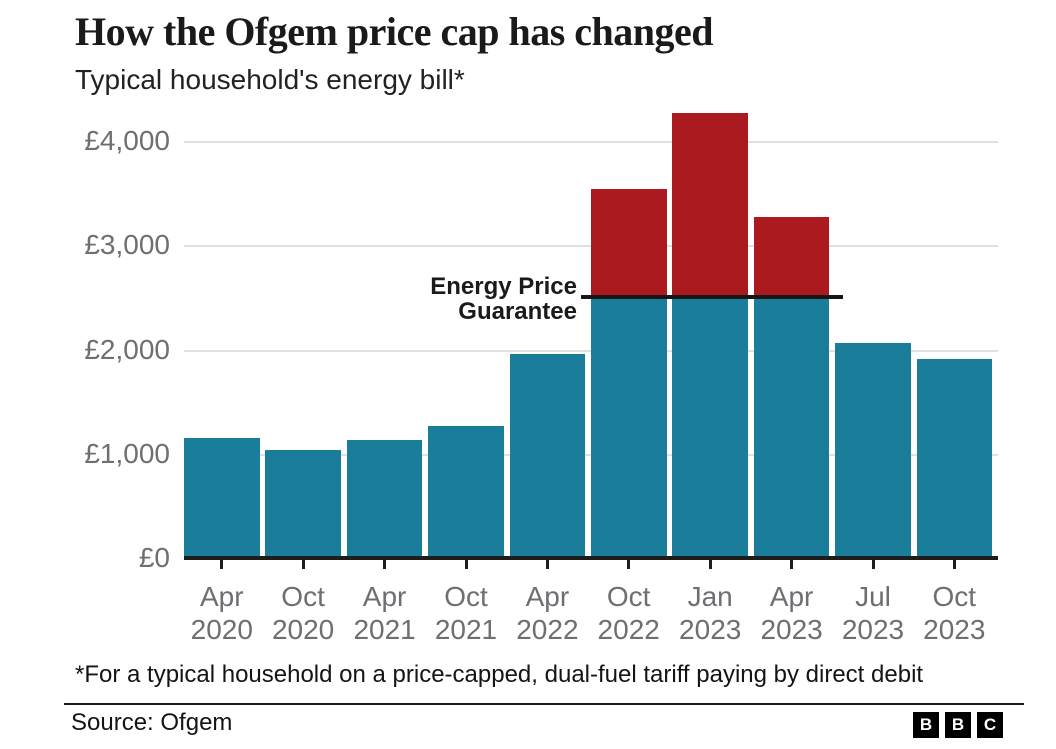  I want to click on bbc-logo-block-b1: B, so click(926, 725).